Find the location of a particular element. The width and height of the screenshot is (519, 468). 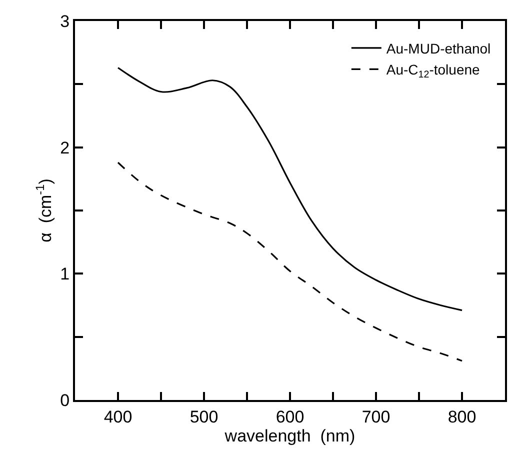

x-tick-label: 400 is located at coordinates (118, 416).